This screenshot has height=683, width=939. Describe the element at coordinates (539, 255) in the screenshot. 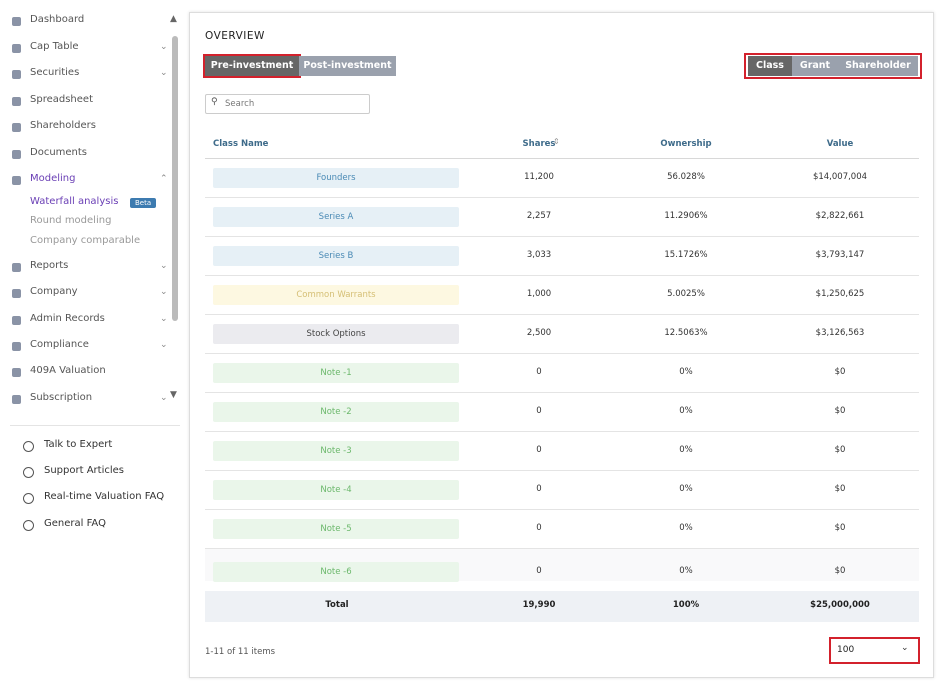

I see `table-cell: 3,033` at that location.